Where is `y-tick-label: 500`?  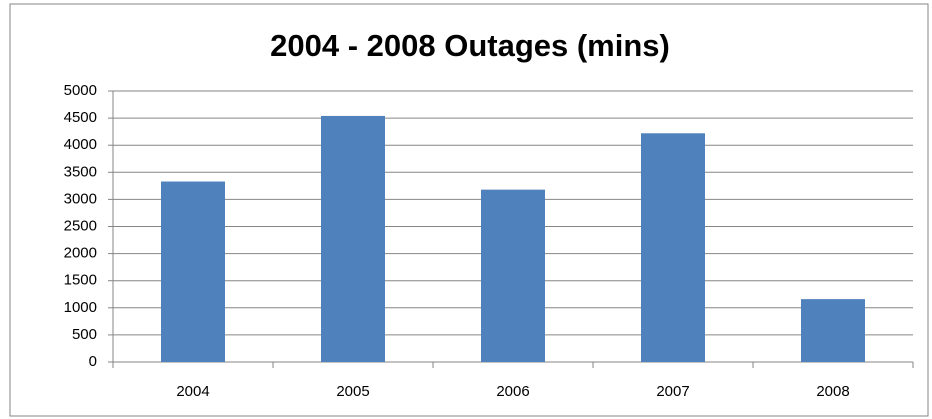
y-tick-label: 500 is located at coordinates (84, 334).